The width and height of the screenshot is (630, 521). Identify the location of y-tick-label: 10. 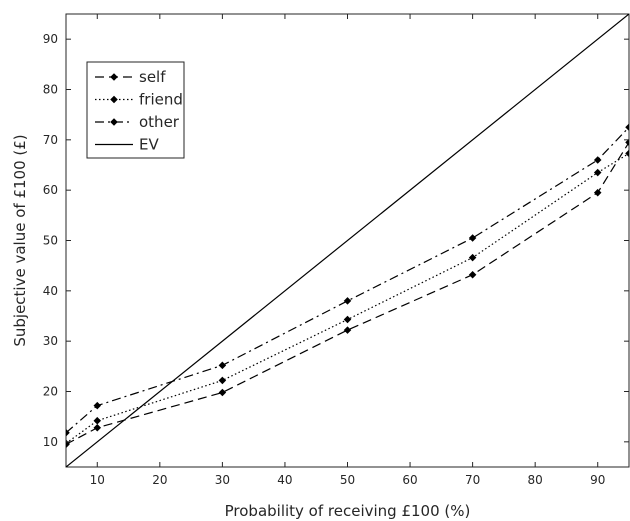
(50, 442).